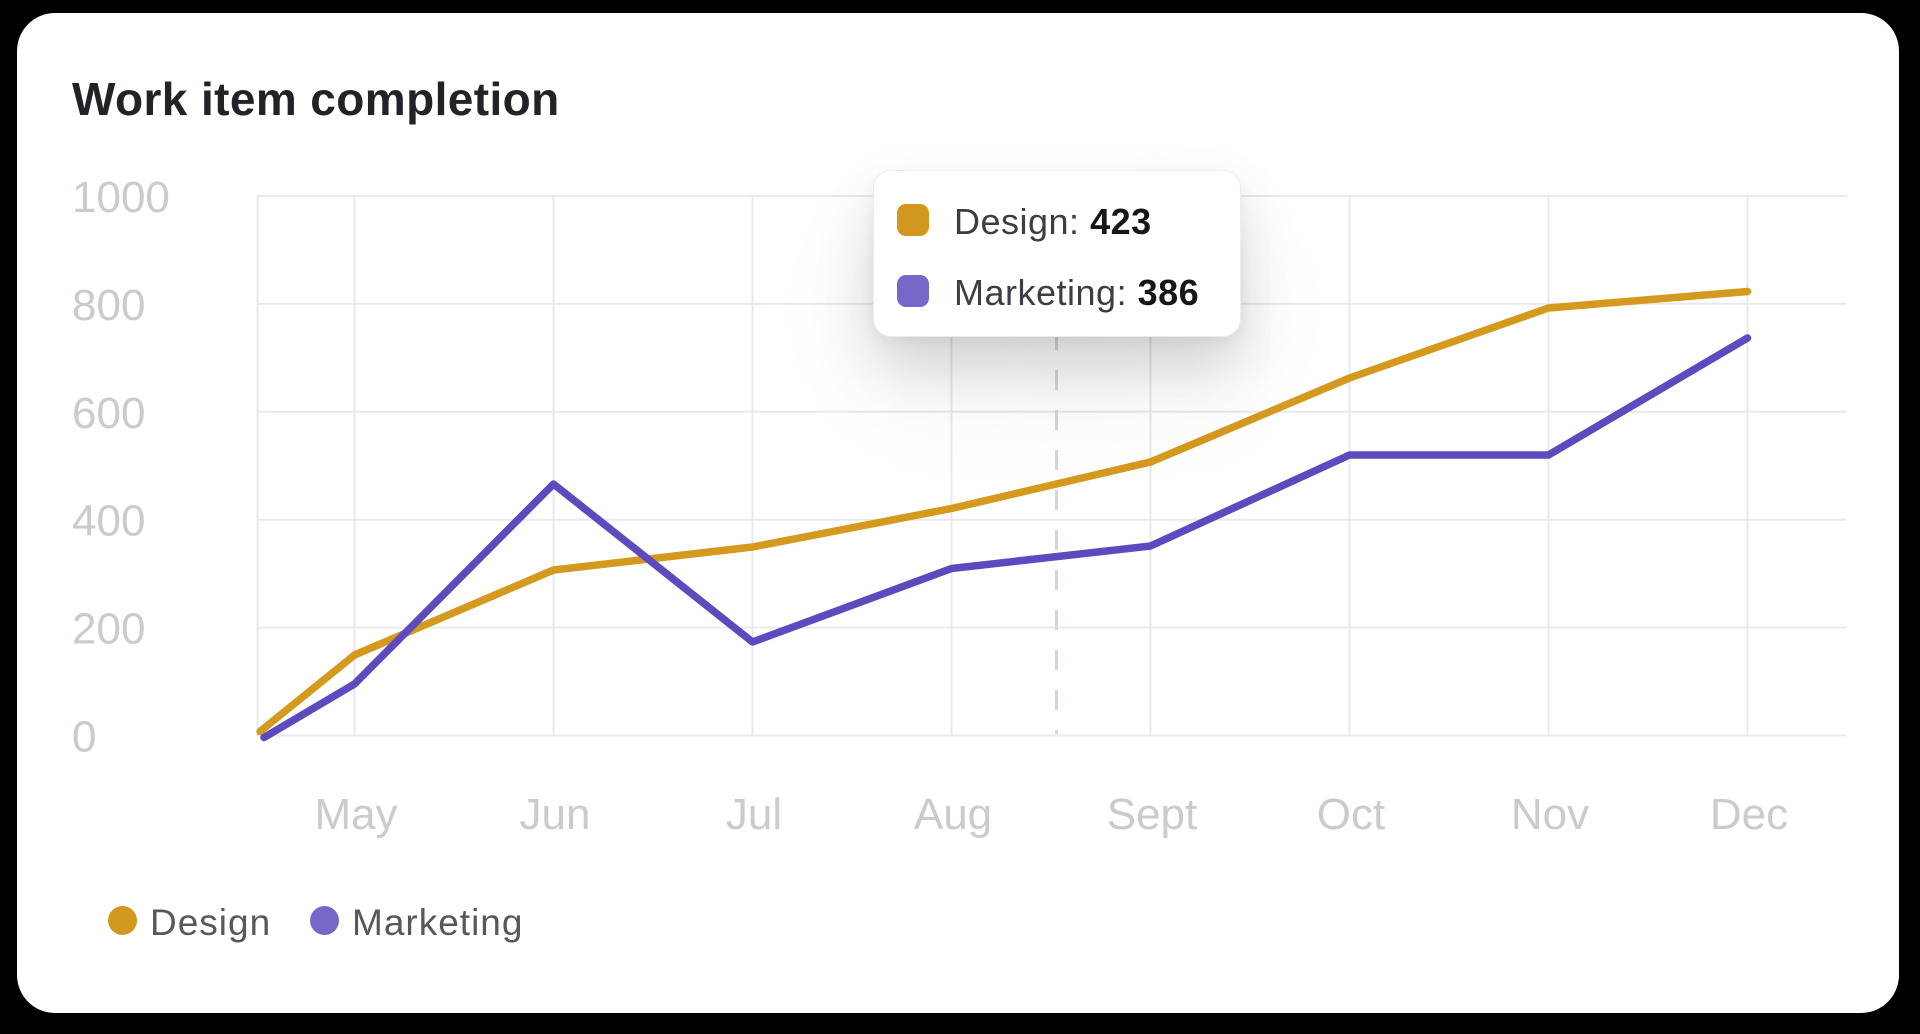 The width and height of the screenshot is (1920, 1034). I want to click on svg-text: May, so click(355, 814).